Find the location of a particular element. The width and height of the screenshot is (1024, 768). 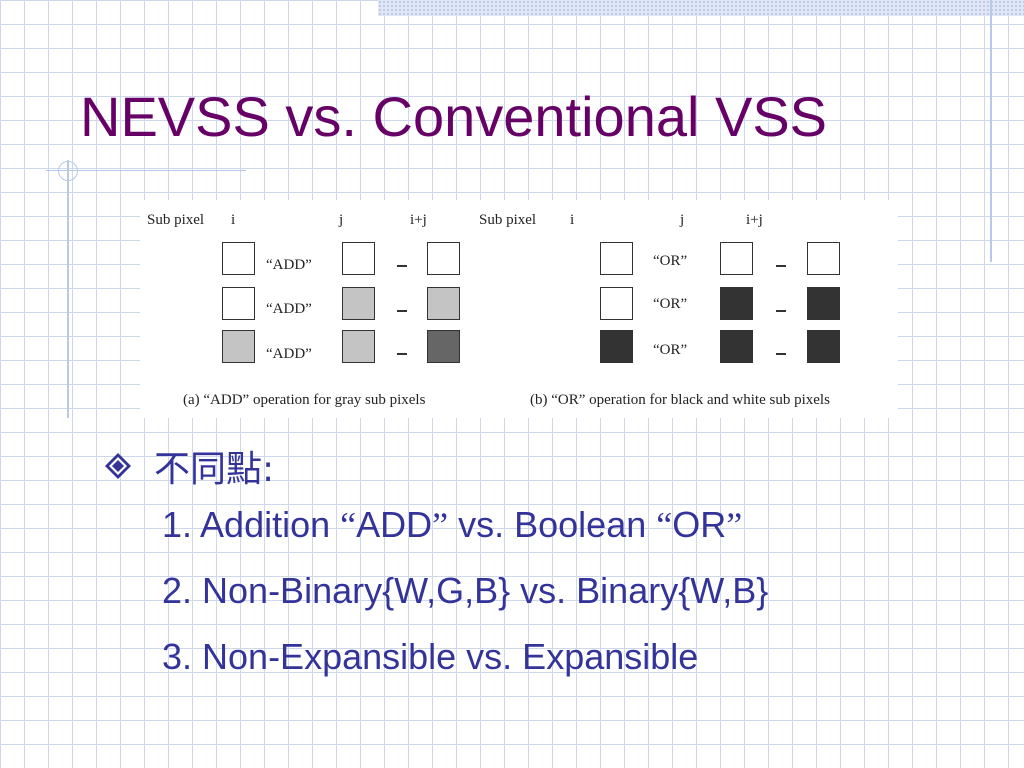

crosshair-circle-icon is located at coordinates (68, 171).